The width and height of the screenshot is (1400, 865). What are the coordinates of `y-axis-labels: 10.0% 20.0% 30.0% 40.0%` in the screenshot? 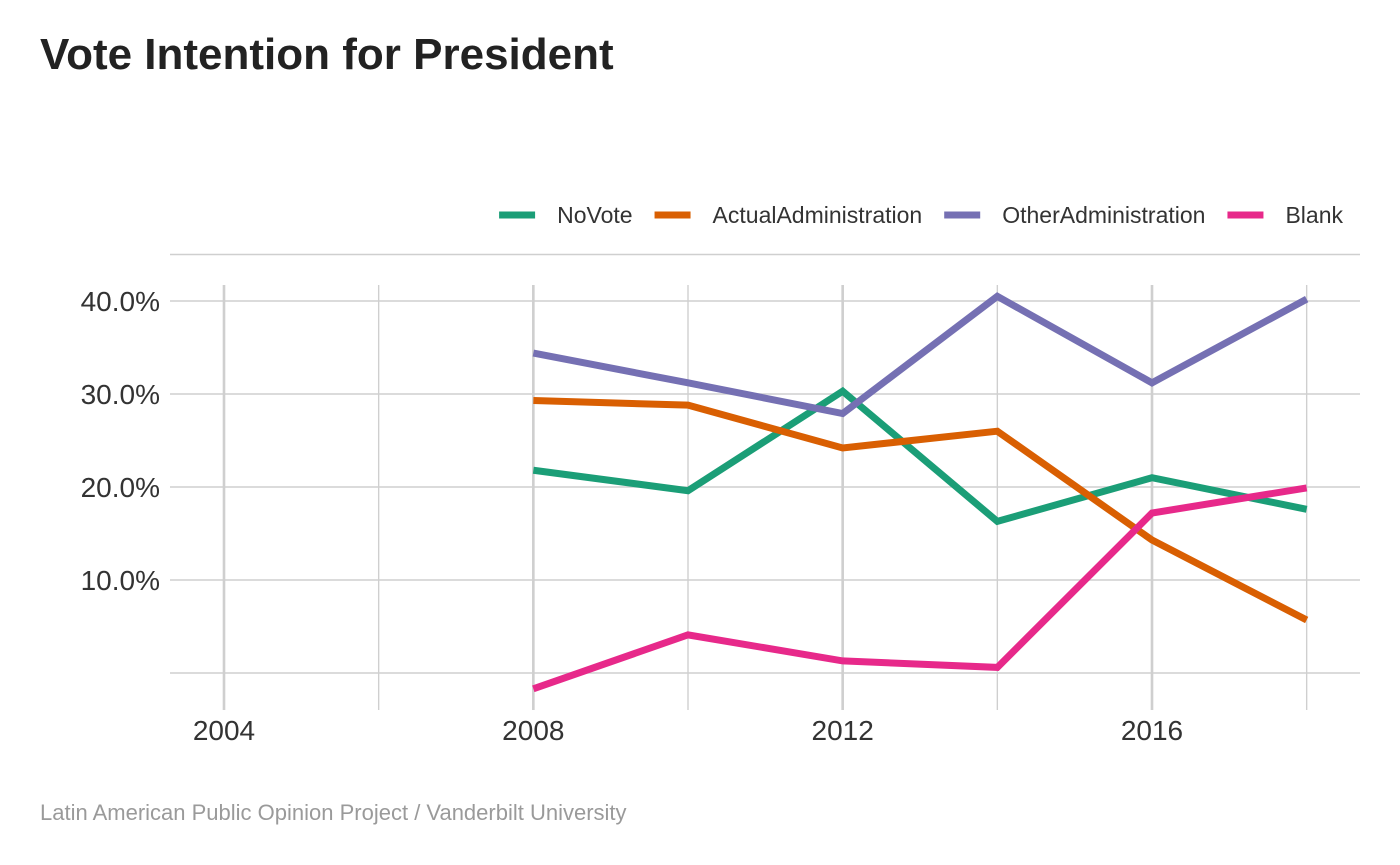 It's located at (120, 441).